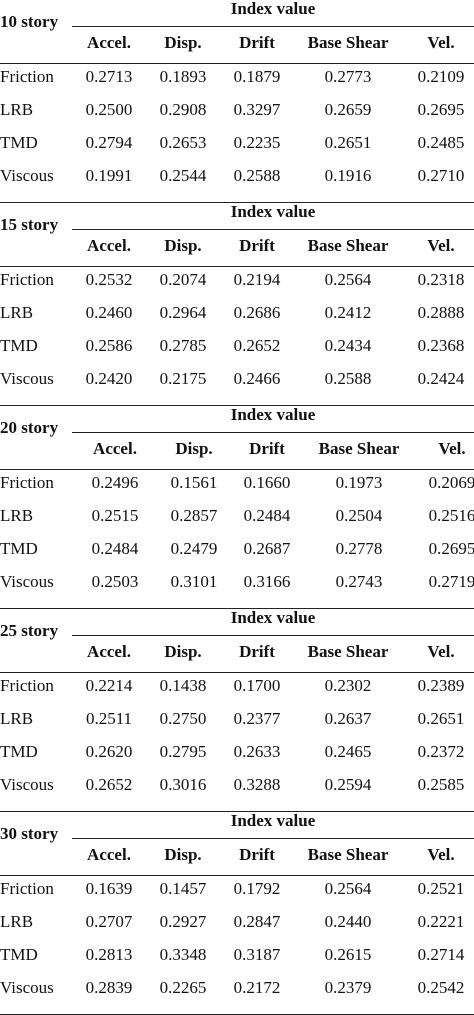  I want to click on story-label: 25 story, so click(29, 630).